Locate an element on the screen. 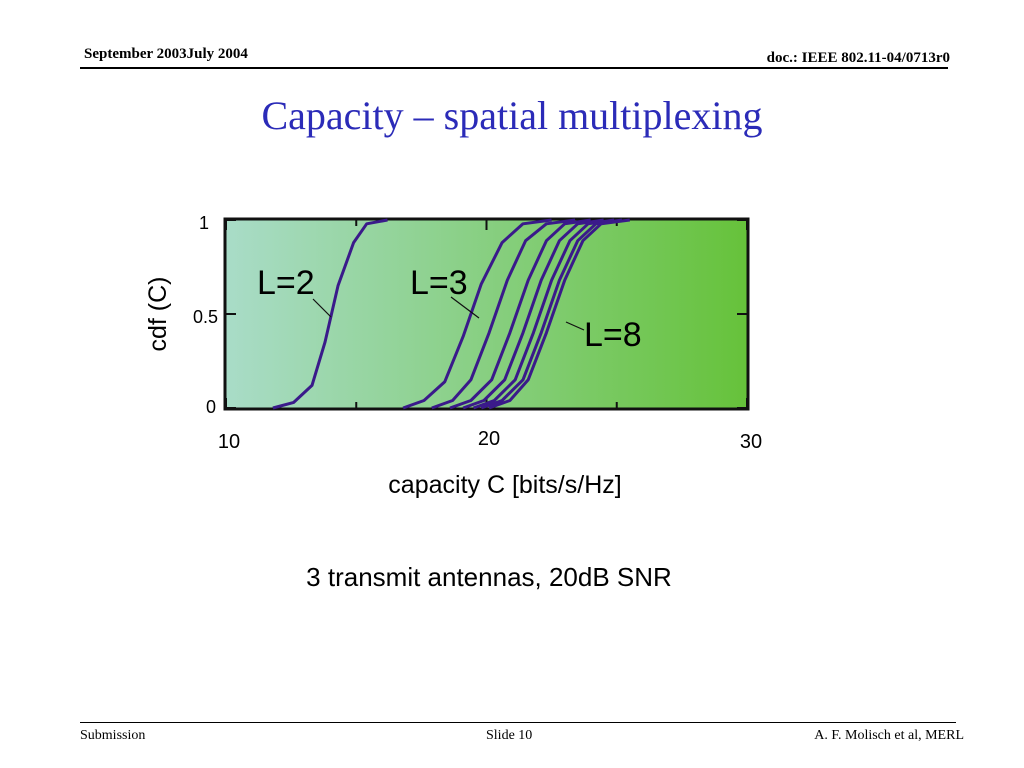 Image resolution: width=1024 pixels, height=768 pixels. x-tick-30: 30 is located at coordinates (751, 442).